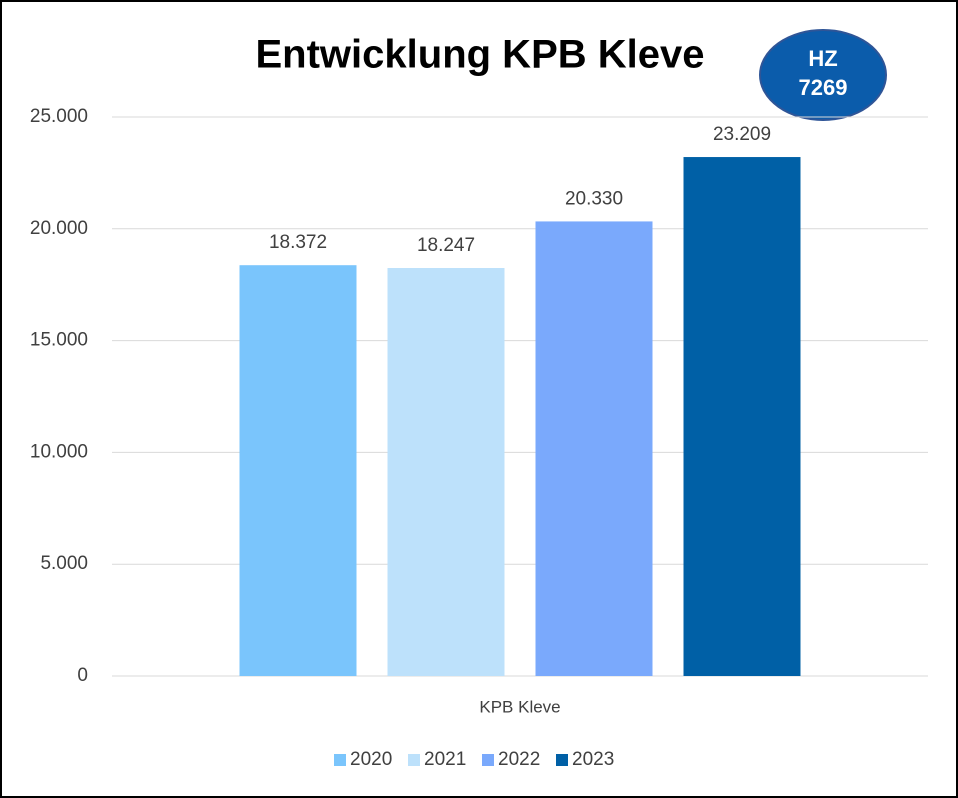 The width and height of the screenshot is (958, 798). What do you see at coordinates (298, 242) in the screenshot?
I see `data-label: 18.372` at bounding box center [298, 242].